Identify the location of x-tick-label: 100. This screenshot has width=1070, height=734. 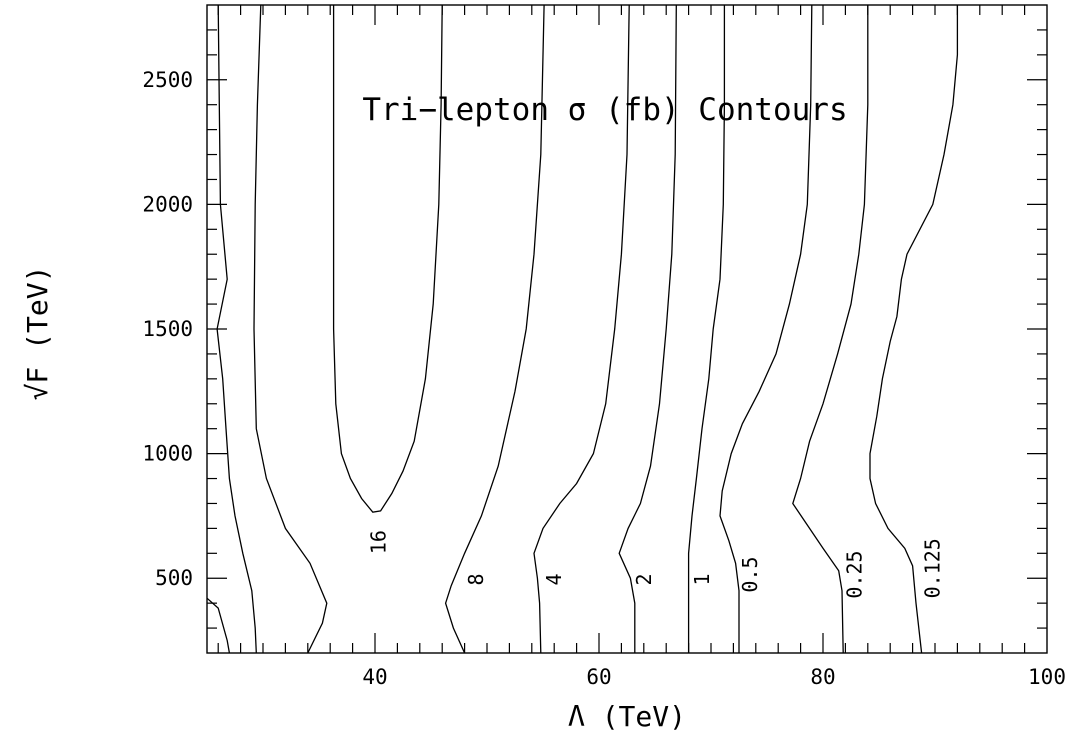
(1047, 677).